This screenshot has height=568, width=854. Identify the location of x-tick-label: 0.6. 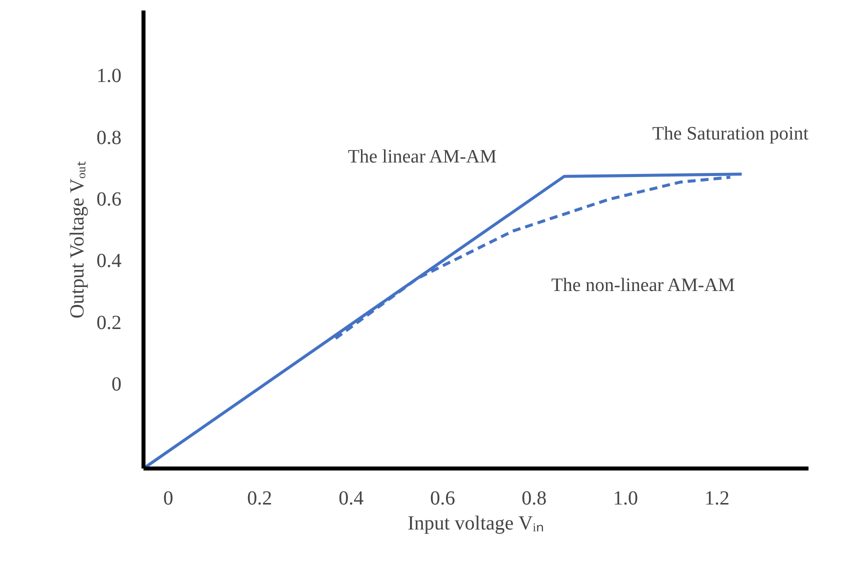
(443, 499).